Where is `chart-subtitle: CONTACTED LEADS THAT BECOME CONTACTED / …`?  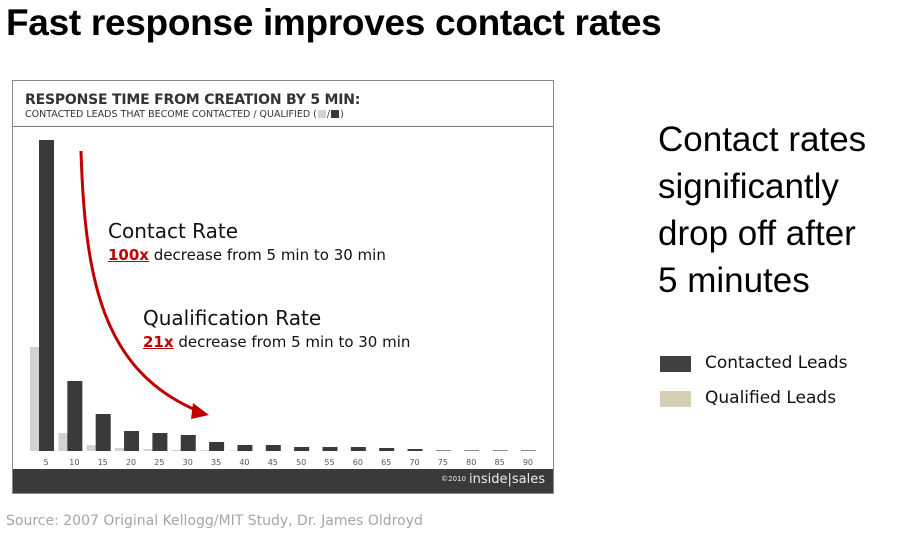
chart-subtitle: CONTACTED LEADS THAT BECOME CONTACTED / … is located at coordinates (184, 114).